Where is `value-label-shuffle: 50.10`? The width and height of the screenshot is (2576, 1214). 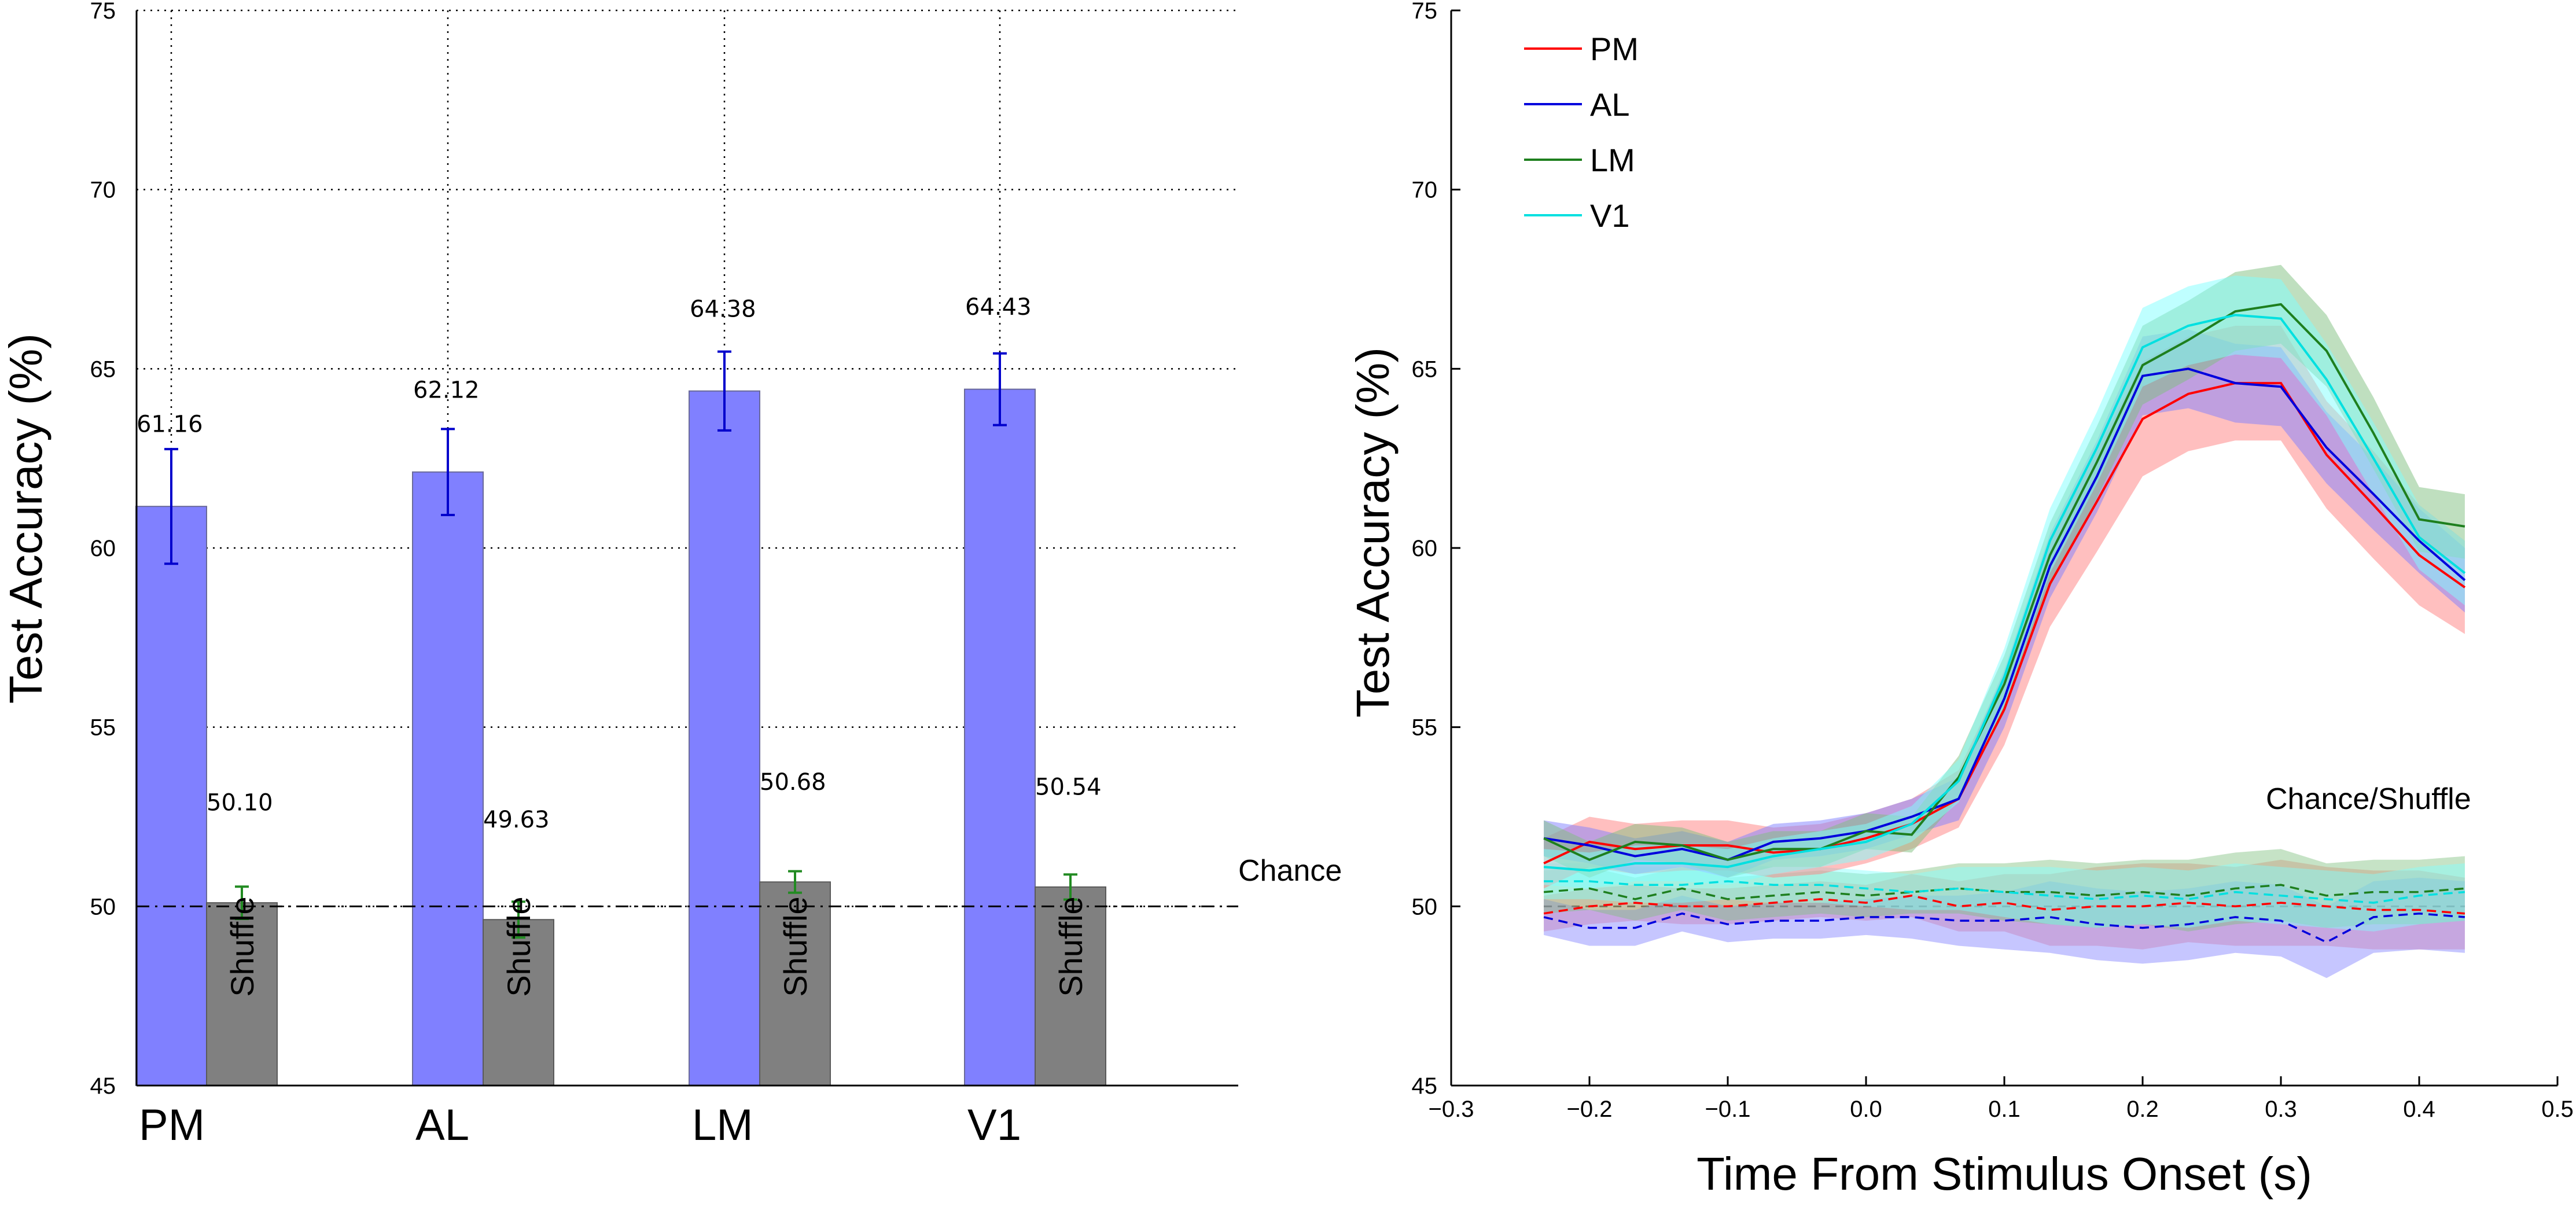 value-label-shuffle: 50.10 is located at coordinates (240, 803).